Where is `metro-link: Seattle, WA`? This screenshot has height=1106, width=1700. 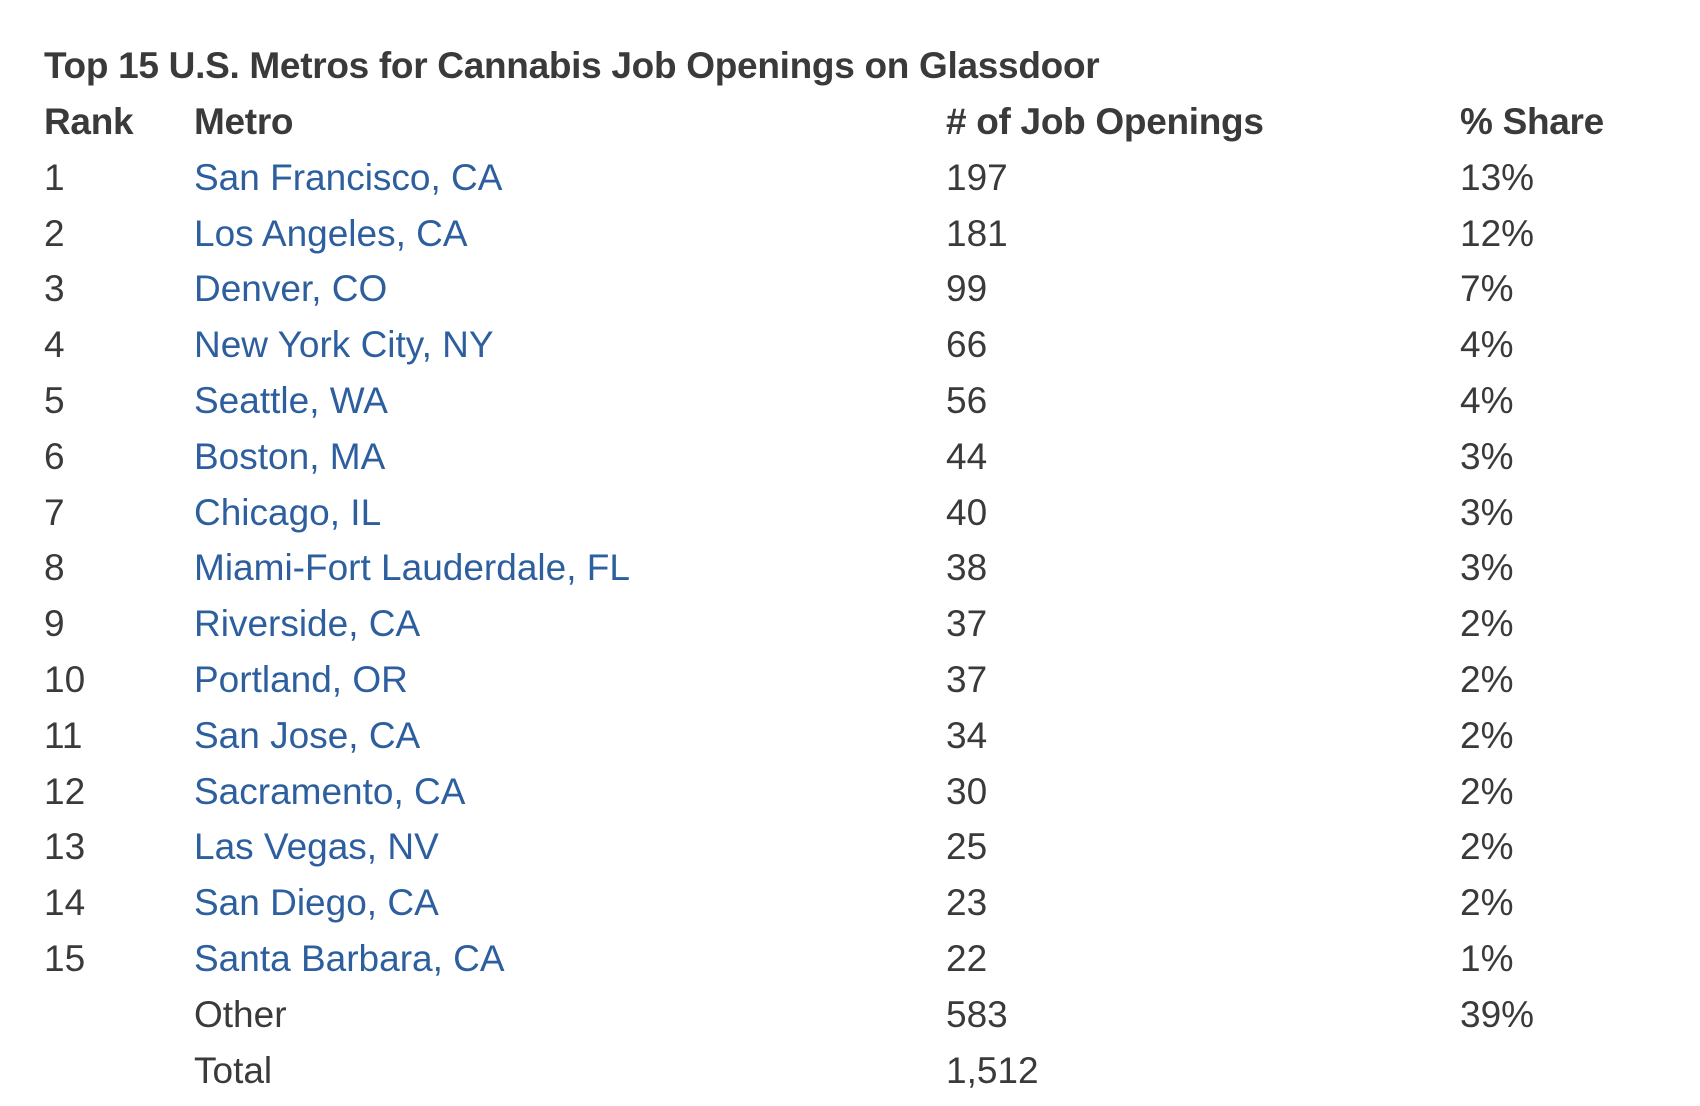
metro-link: Seattle, WA is located at coordinates (291, 400).